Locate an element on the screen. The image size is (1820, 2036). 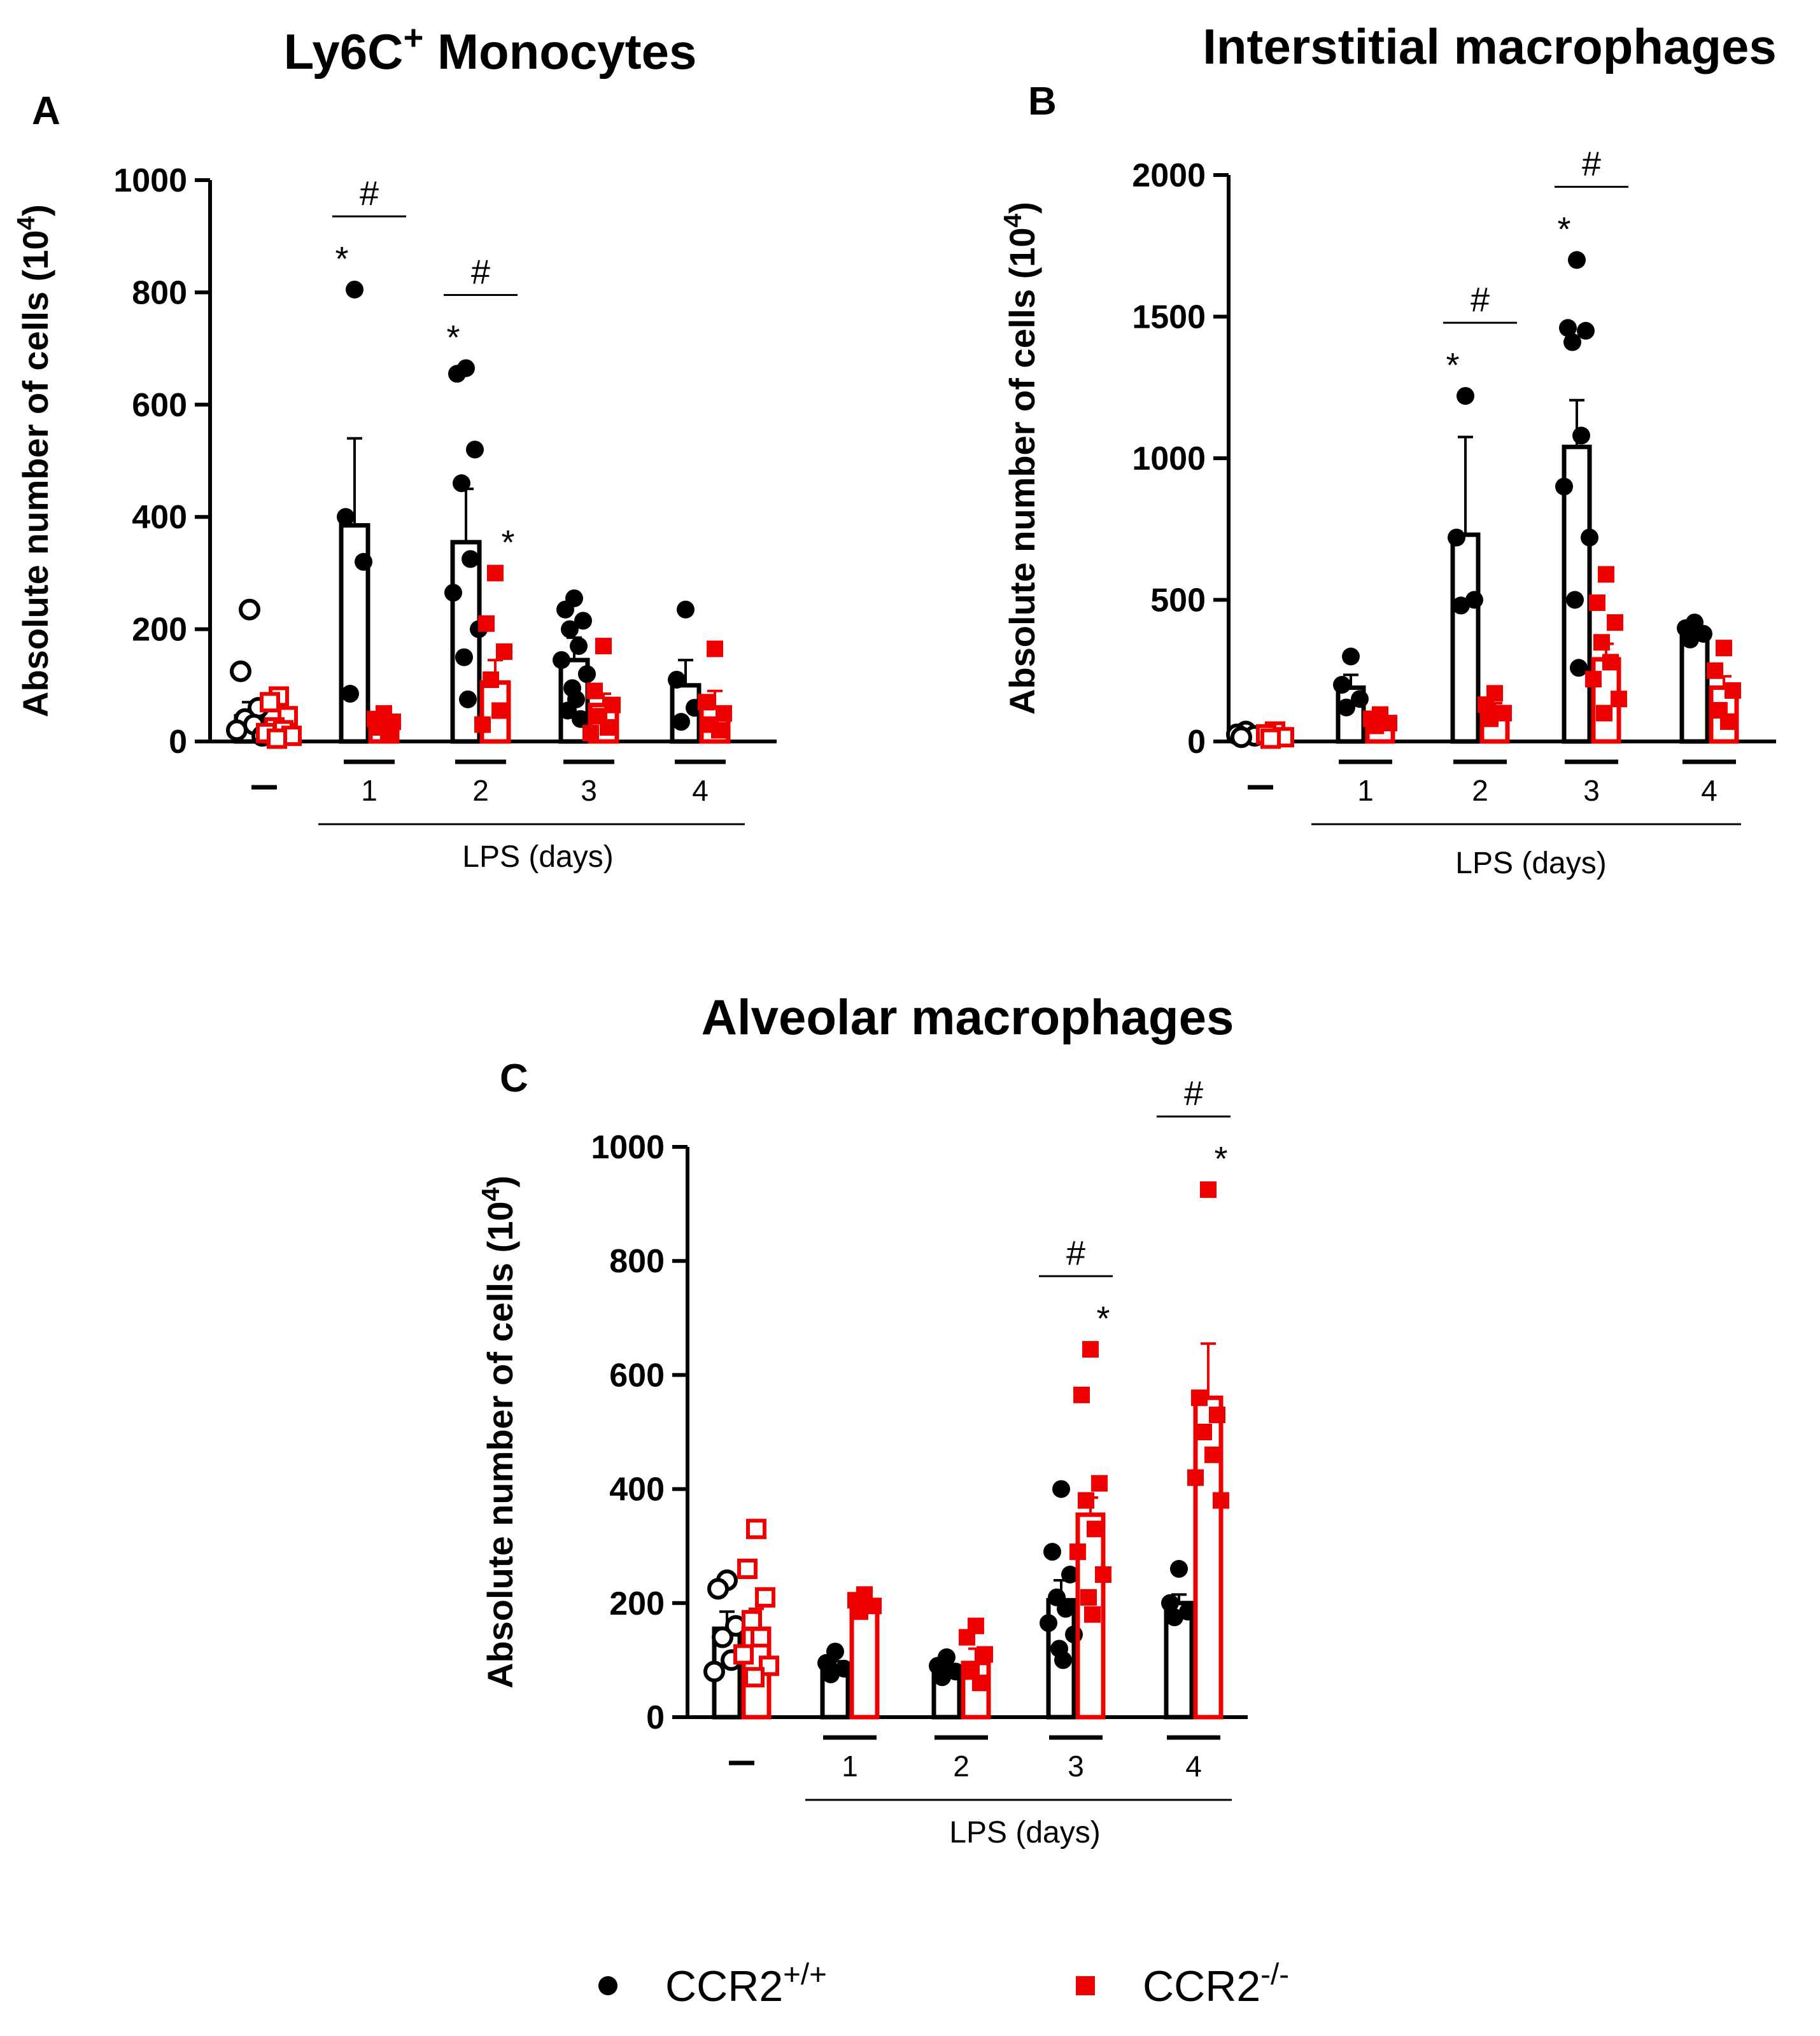
y-tick-label: 0 is located at coordinates (1196, 742).